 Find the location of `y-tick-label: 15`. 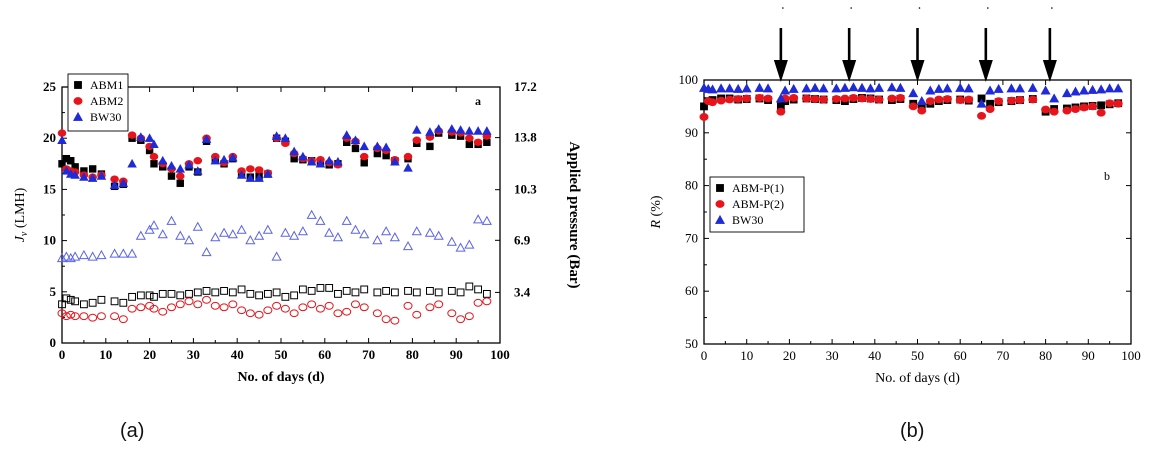

y-tick-label: 15 is located at coordinates (50, 188).